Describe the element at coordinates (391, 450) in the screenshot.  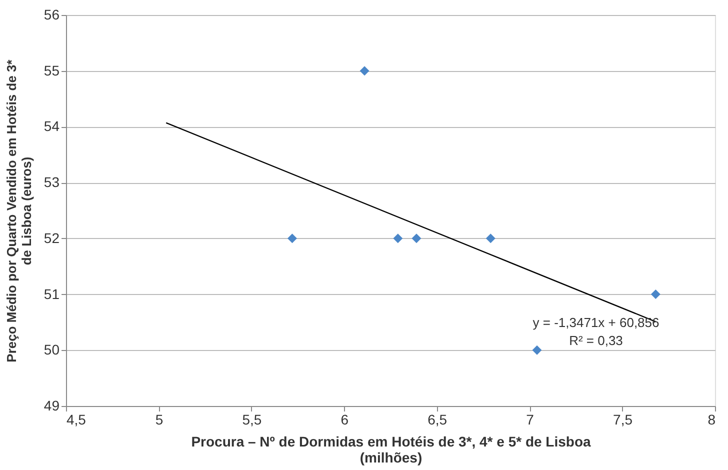
I see `x-axis-title: Procura – Nº de Dormidas em Hotéis de 3*, 4* e 5* de Lisboa (milhões)` at that location.